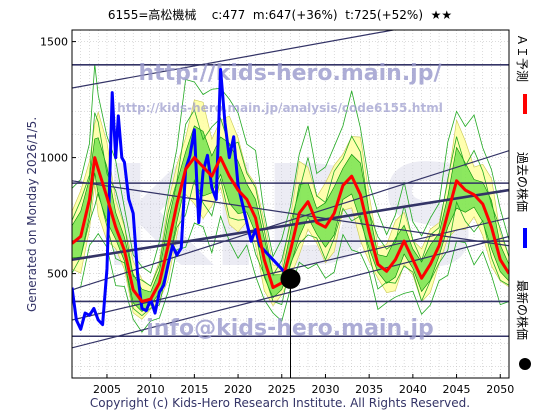  Describe the element at coordinates (295, 15) in the screenshot. I see `mid-target: m:647(+36%)` at that location.